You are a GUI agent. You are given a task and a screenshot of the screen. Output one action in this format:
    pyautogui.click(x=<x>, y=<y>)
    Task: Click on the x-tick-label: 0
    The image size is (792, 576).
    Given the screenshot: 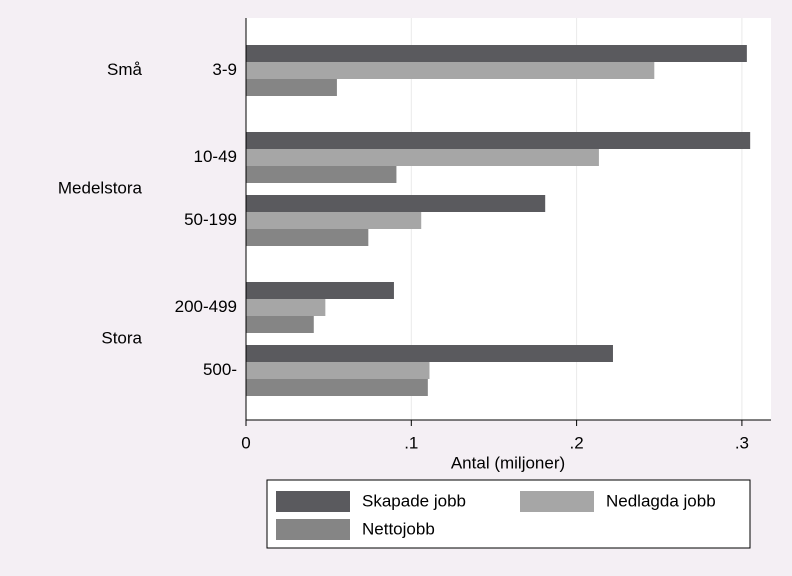 What is the action you would take?
    pyautogui.click(x=245, y=442)
    